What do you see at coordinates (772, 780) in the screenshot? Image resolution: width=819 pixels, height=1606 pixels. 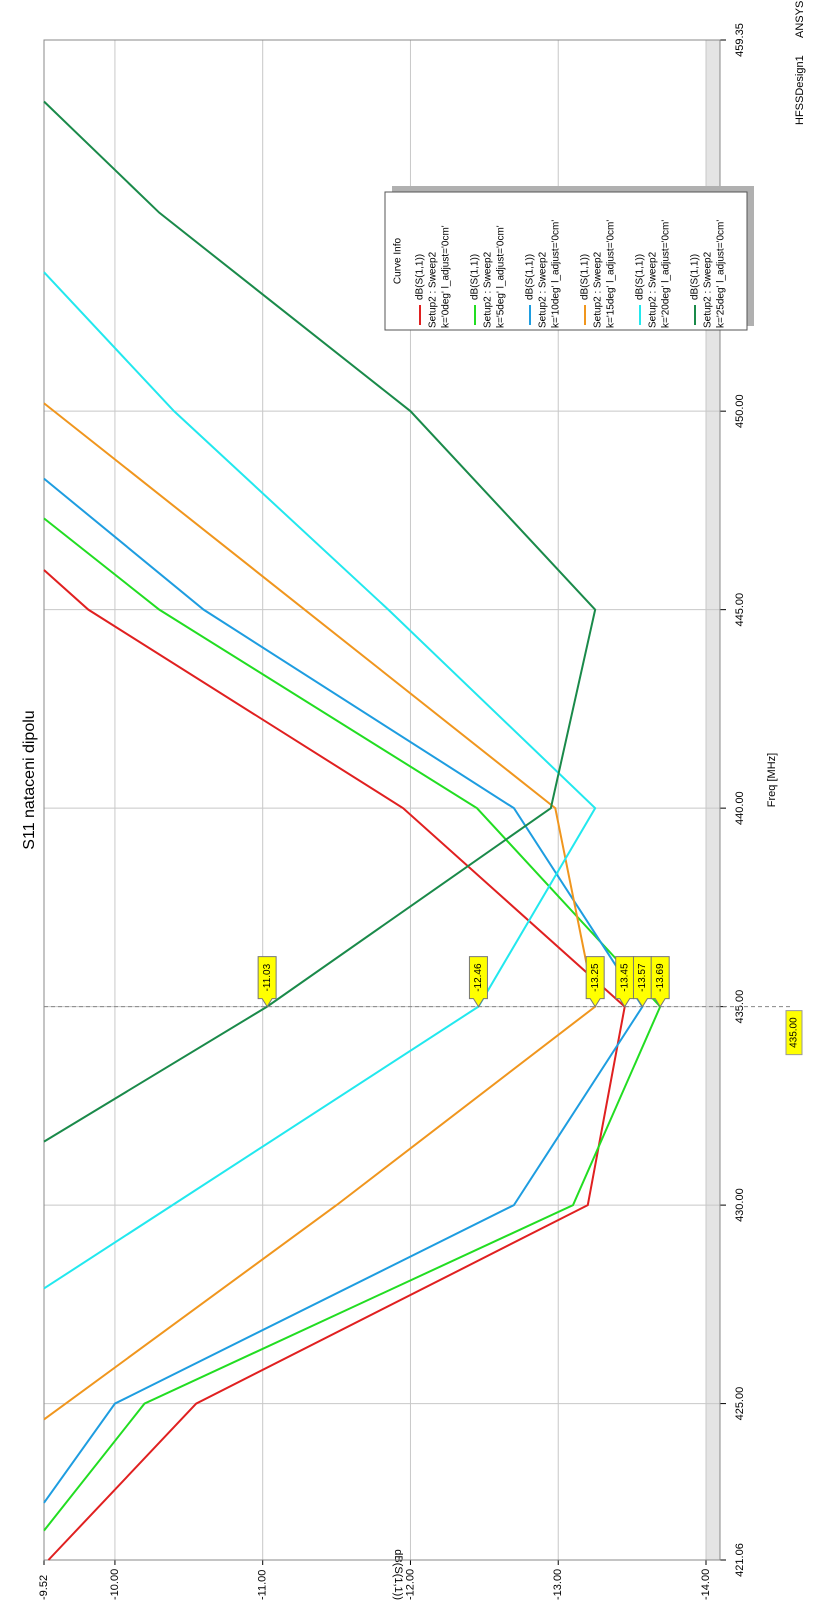 I see `x-axis-label: Freq [MHz]` at bounding box center [772, 780].